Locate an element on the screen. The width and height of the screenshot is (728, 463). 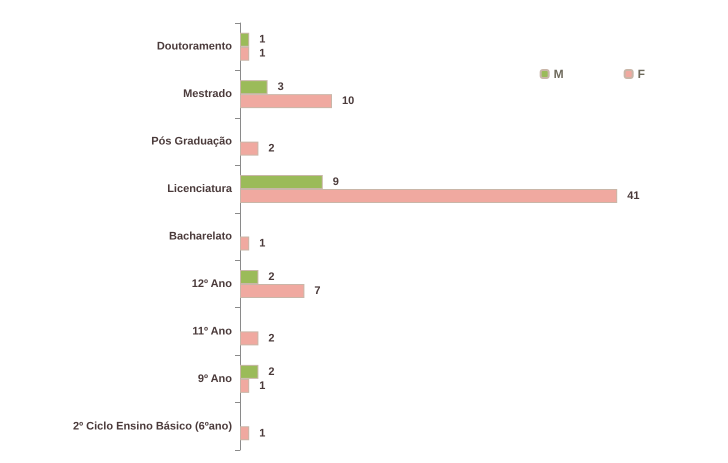
legend-label: M is located at coordinates (559, 74).